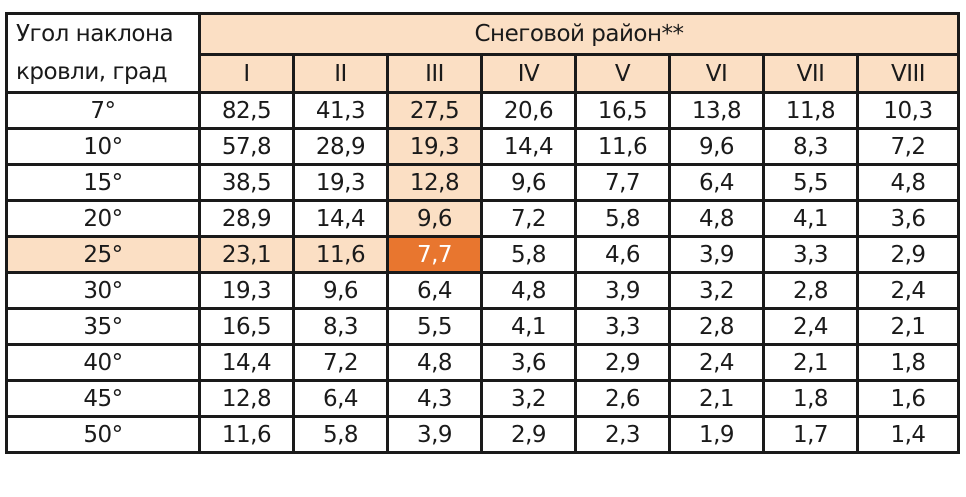  I want to click on table-row: 50° 11,6 5,8 3,9 2,9 2,3 1,9 1,7 1,4, so click(483, 434).